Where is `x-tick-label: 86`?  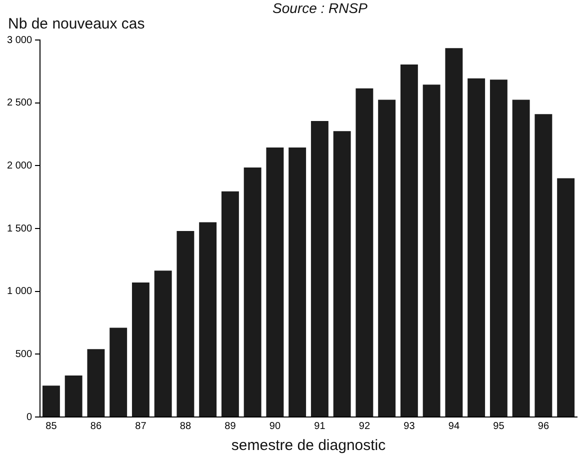
x-tick-label: 86 is located at coordinates (96, 426).